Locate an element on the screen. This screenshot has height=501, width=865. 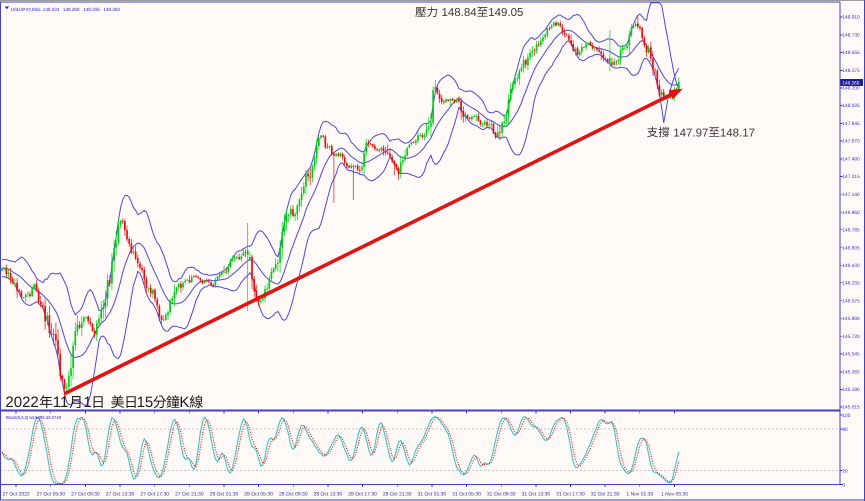
svg-text: 11 is located at coordinates (61, 402).